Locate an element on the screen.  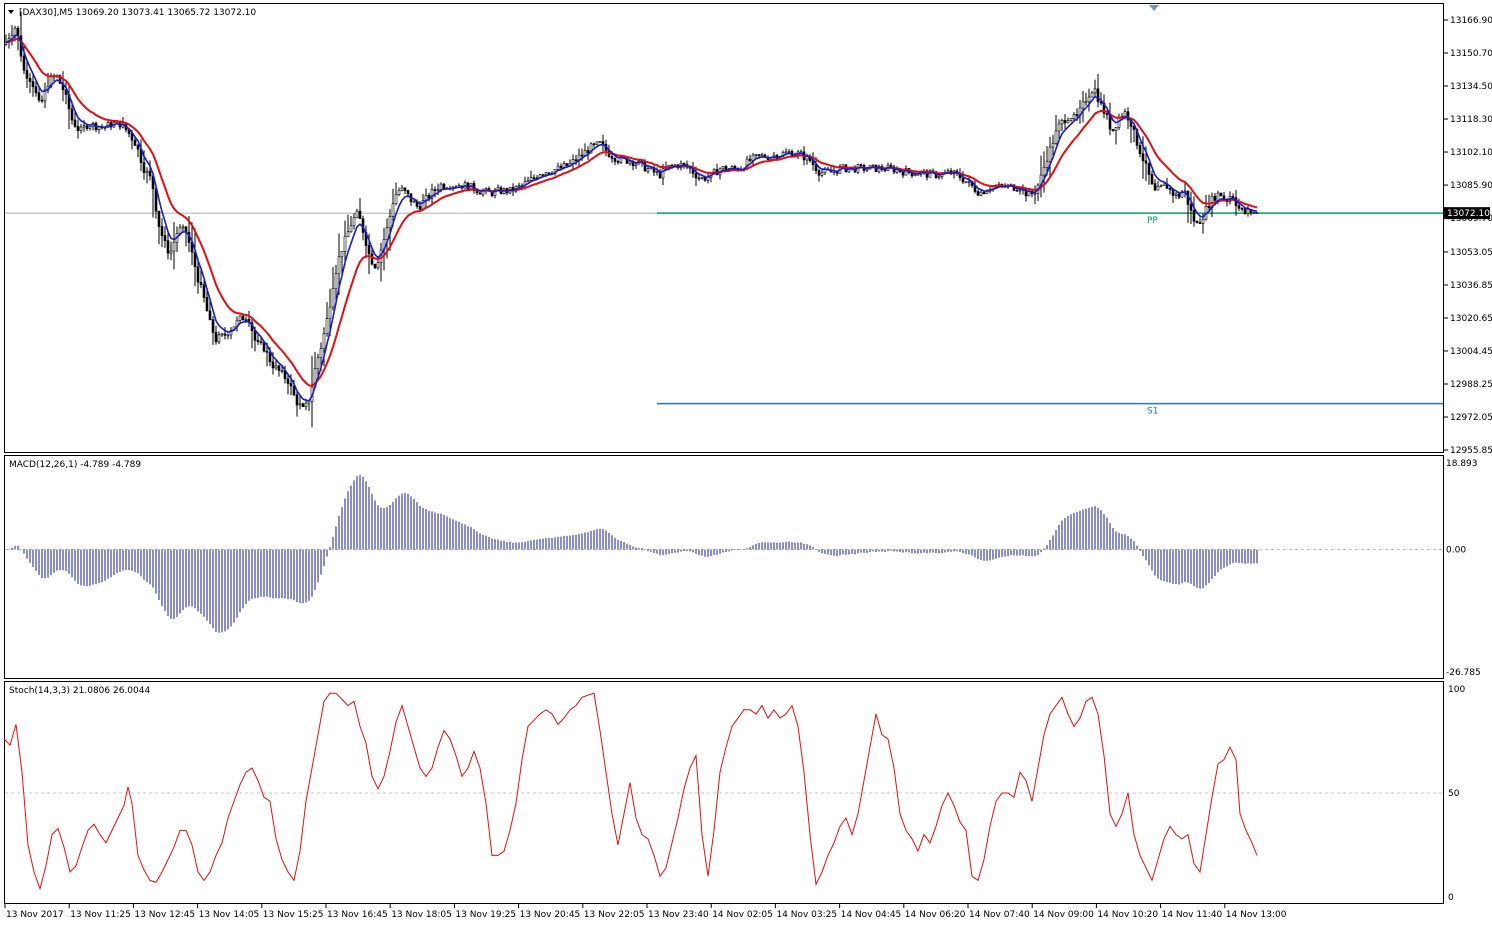
price-tick-label: 13053.05 is located at coordinates (1471, 253).